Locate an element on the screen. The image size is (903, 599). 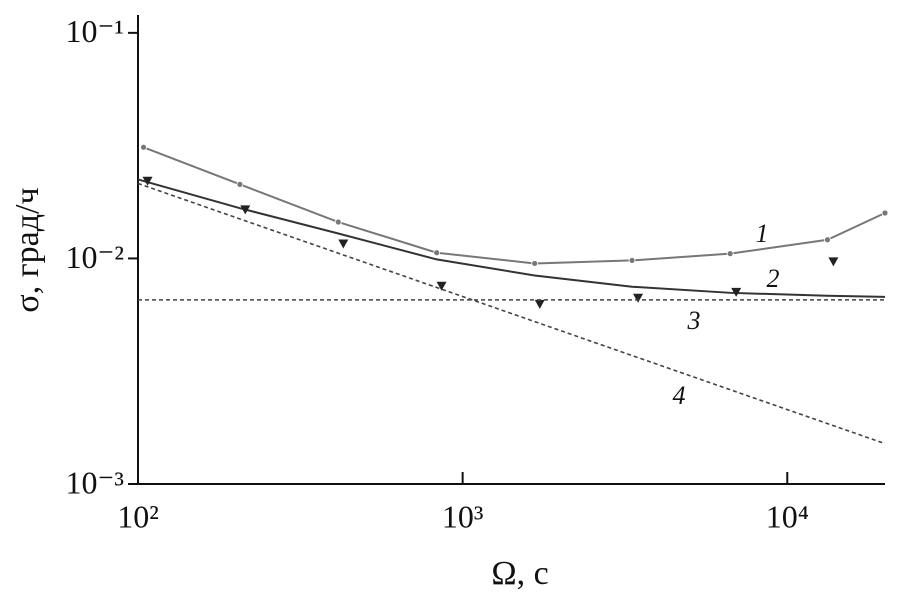
x-axis-label: Ω, с is located at coordinates (519, 573).